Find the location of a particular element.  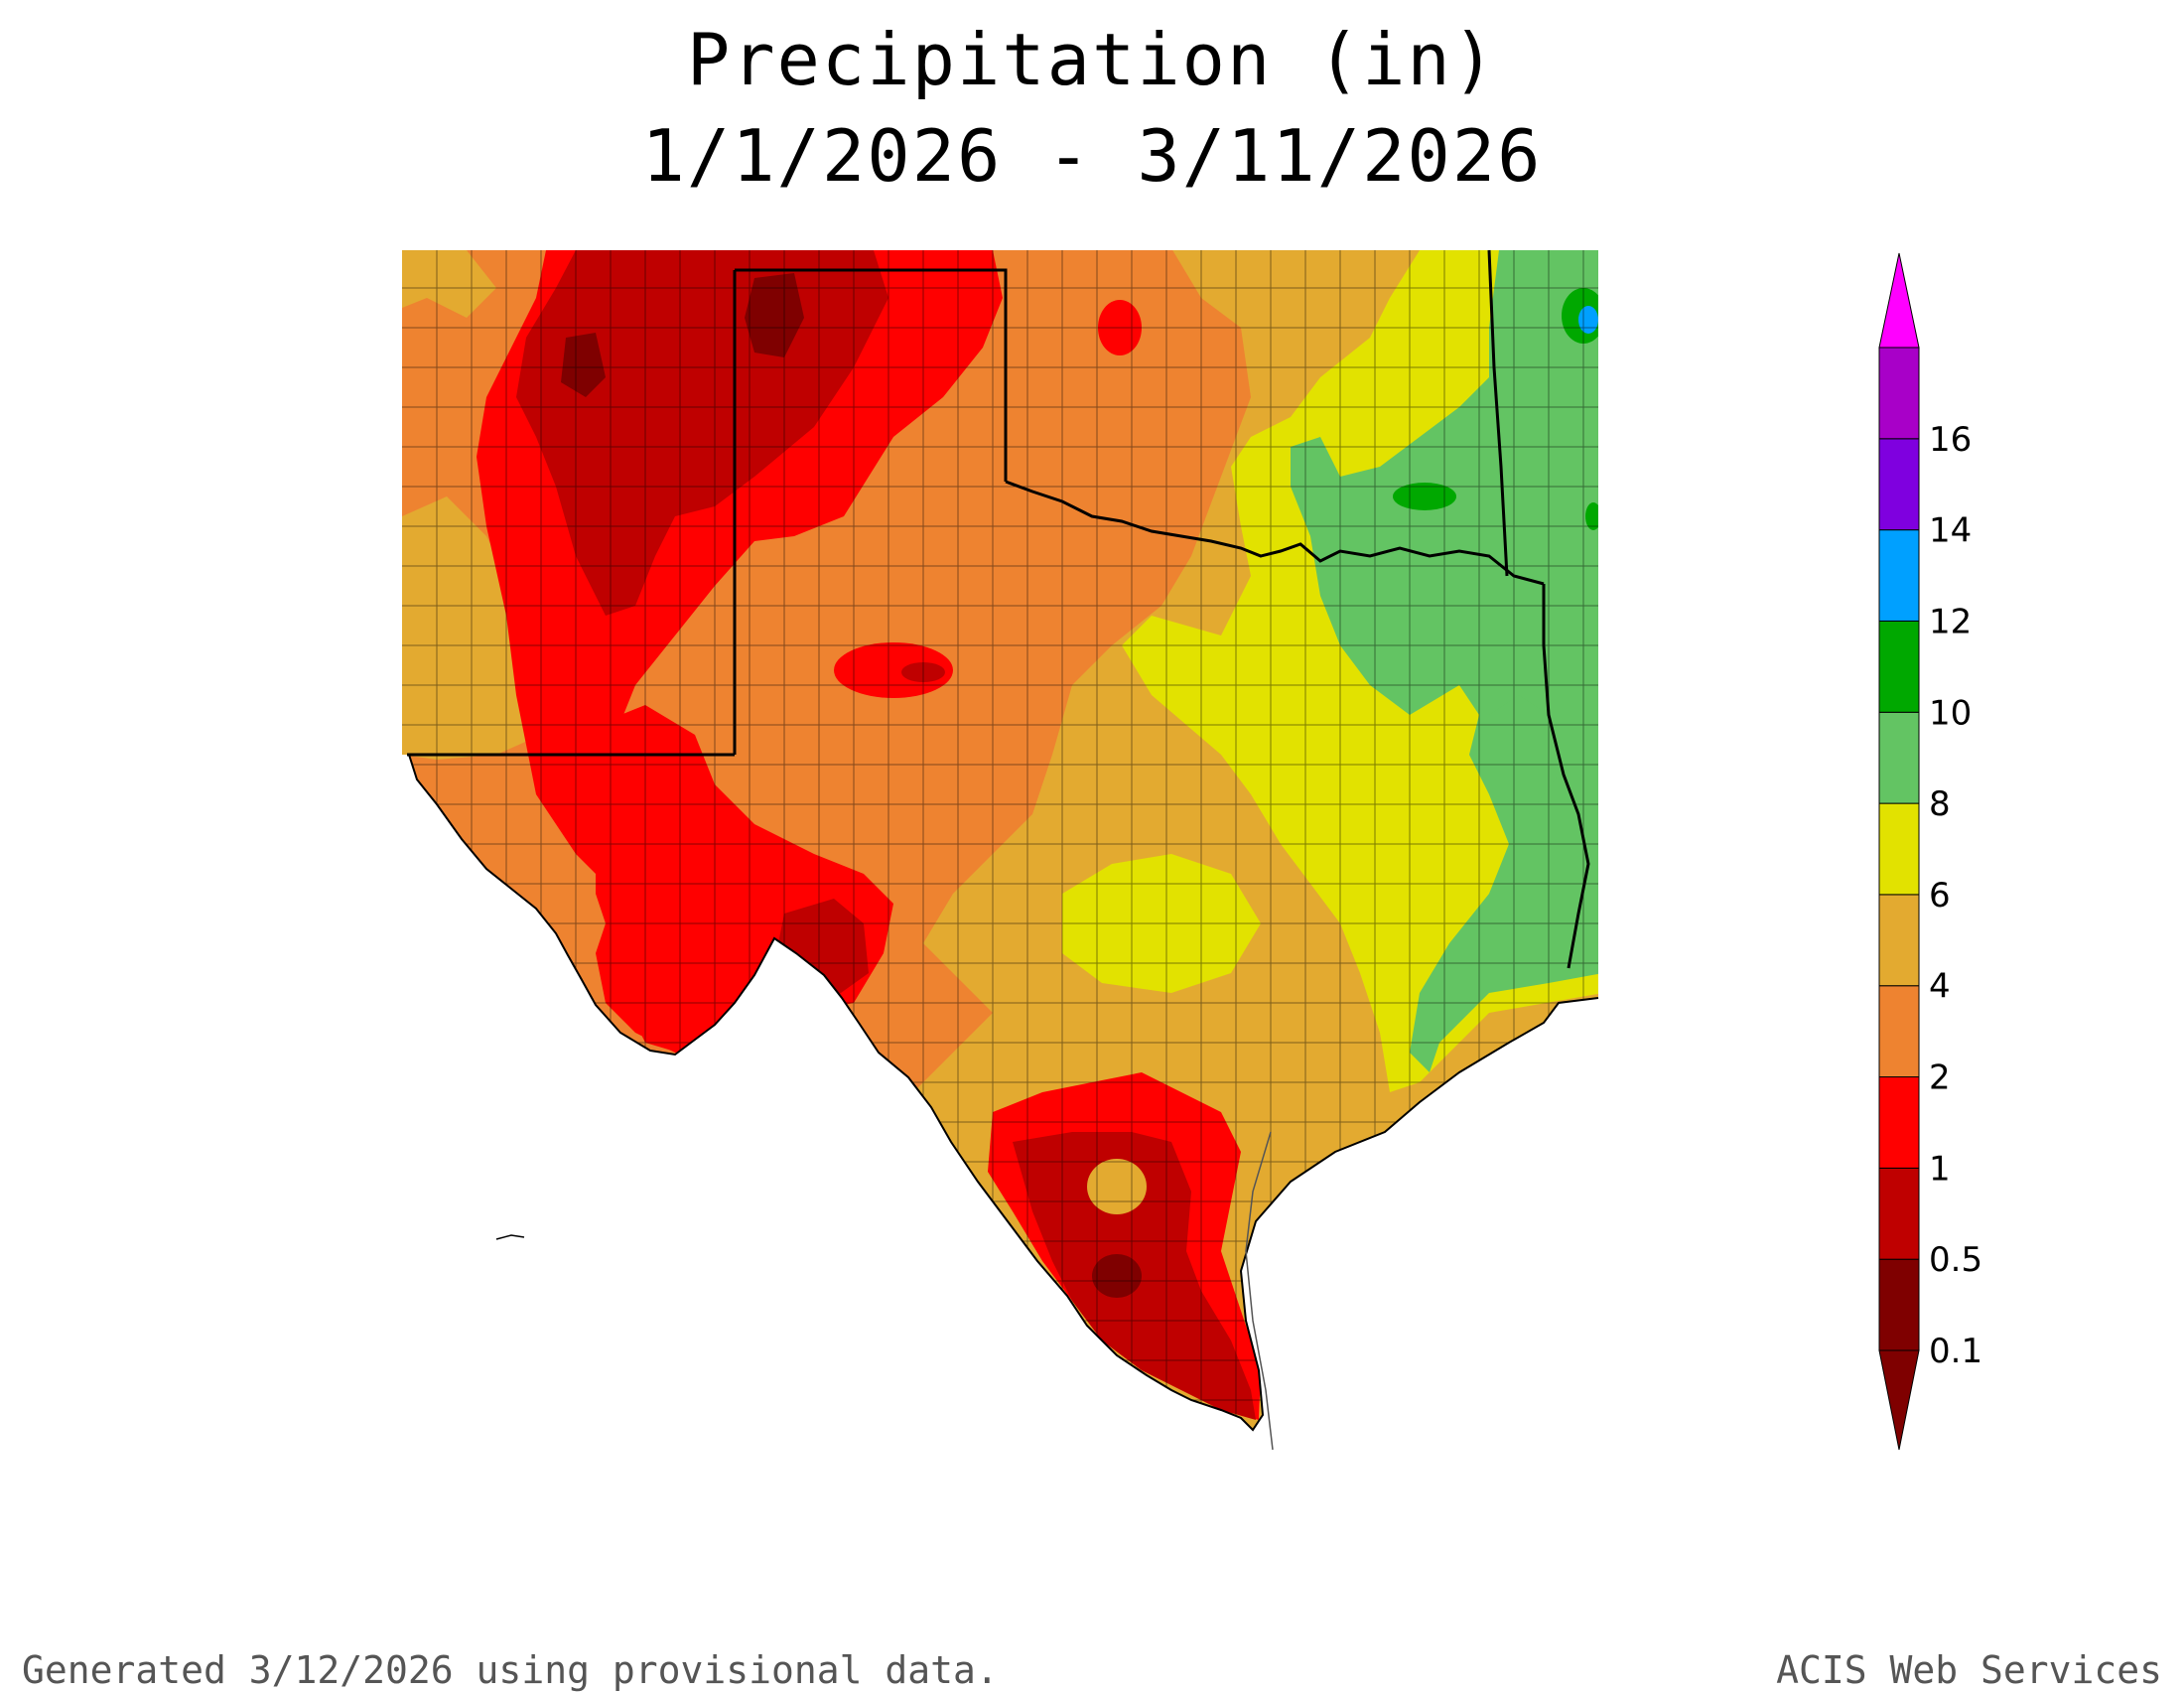

legend-label-0.1: 0.1 is located at coordinates (1955, 1351).